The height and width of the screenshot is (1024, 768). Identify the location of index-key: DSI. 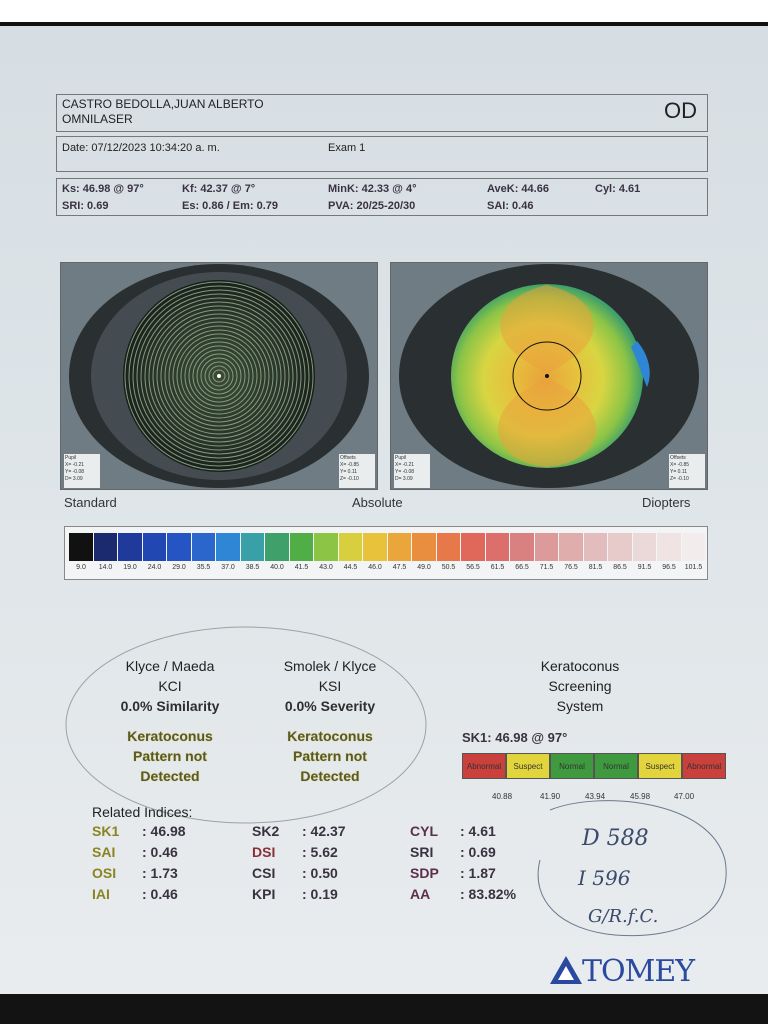
(264, 852).